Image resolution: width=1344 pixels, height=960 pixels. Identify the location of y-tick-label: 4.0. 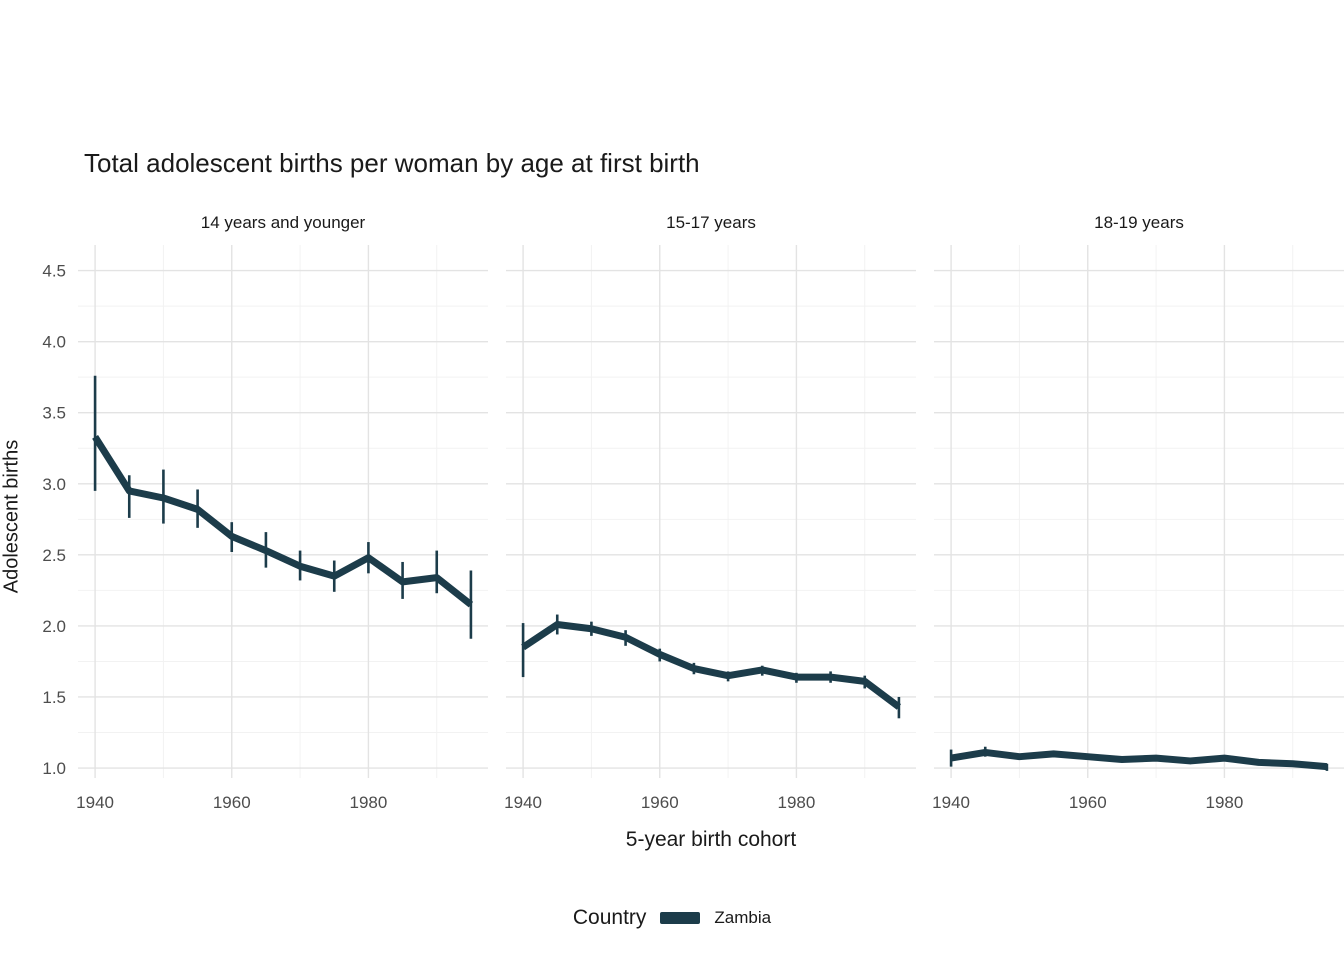
(54, 342).